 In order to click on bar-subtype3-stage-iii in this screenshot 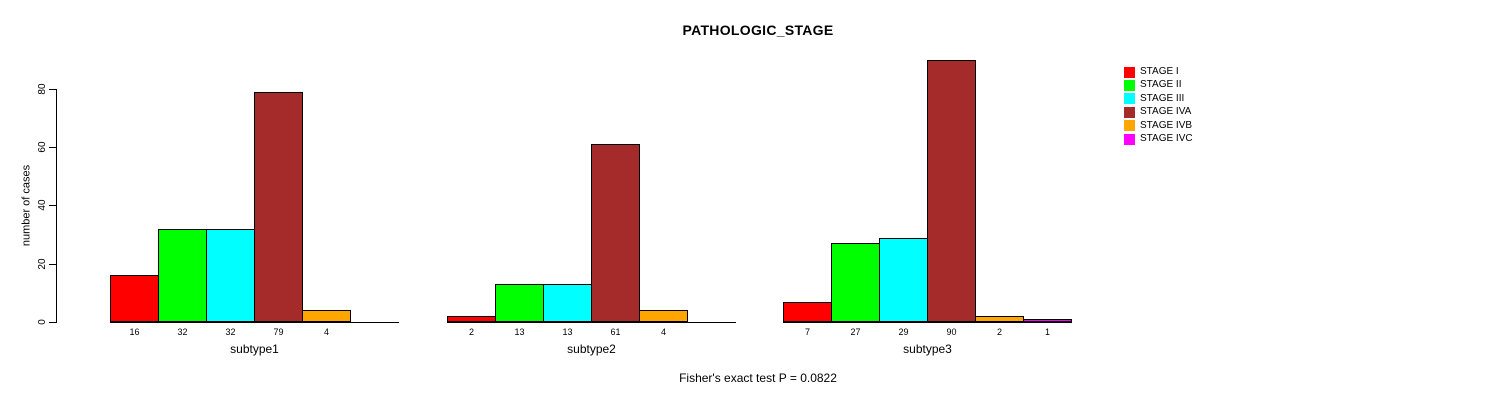, I will do `click(903, 280)`.